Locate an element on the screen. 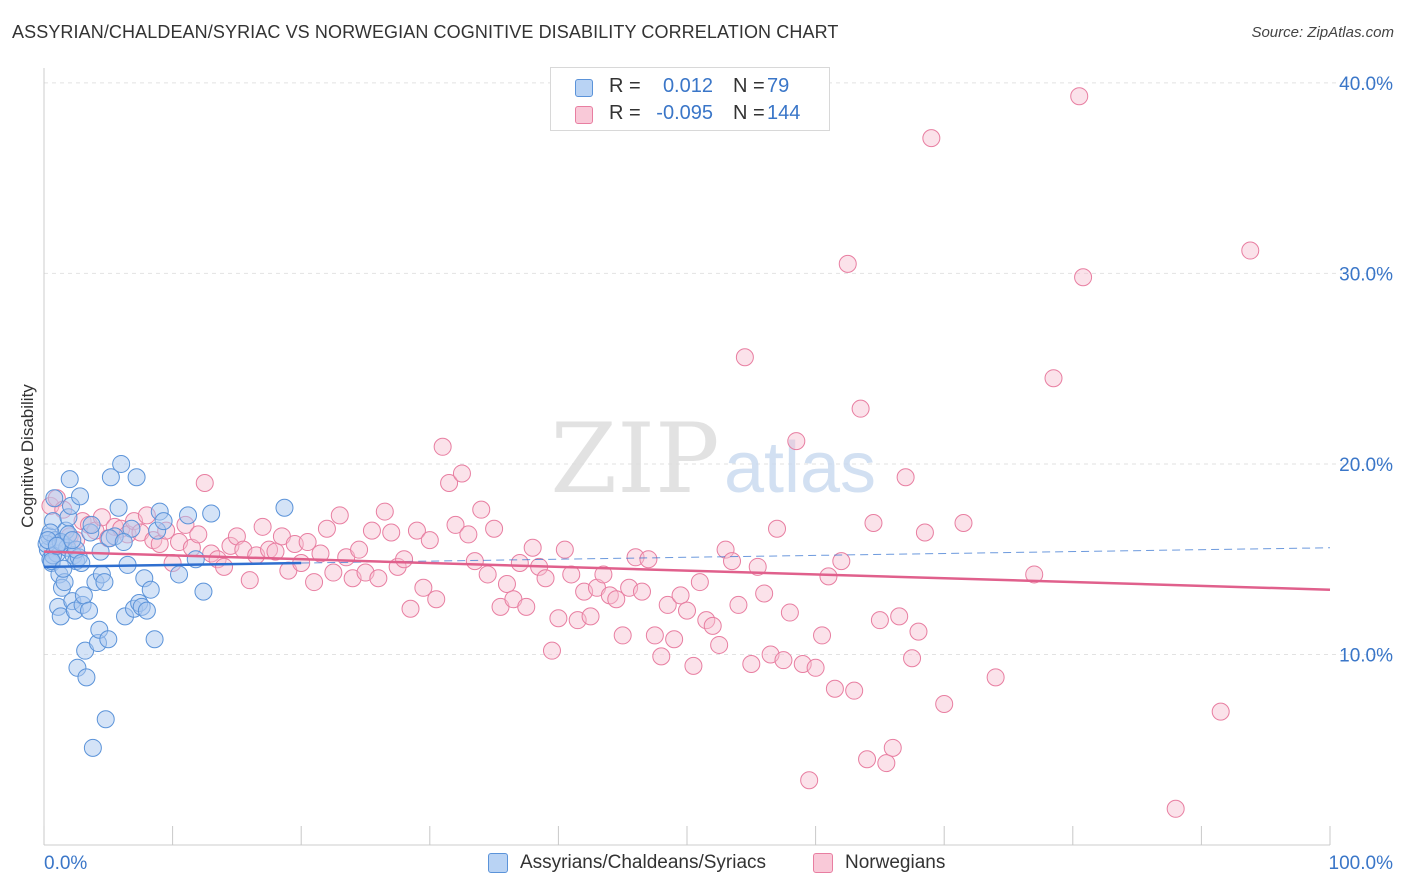 This screenshot has height=892, width=1406. y-tick-label: 10.0% is located at coordinates (1366, 655).